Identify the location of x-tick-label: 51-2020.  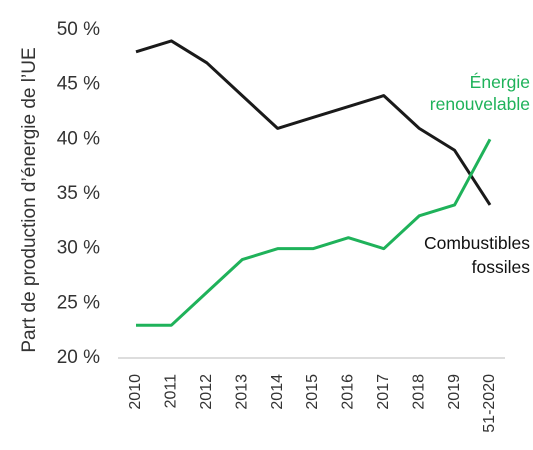
(489, 403).